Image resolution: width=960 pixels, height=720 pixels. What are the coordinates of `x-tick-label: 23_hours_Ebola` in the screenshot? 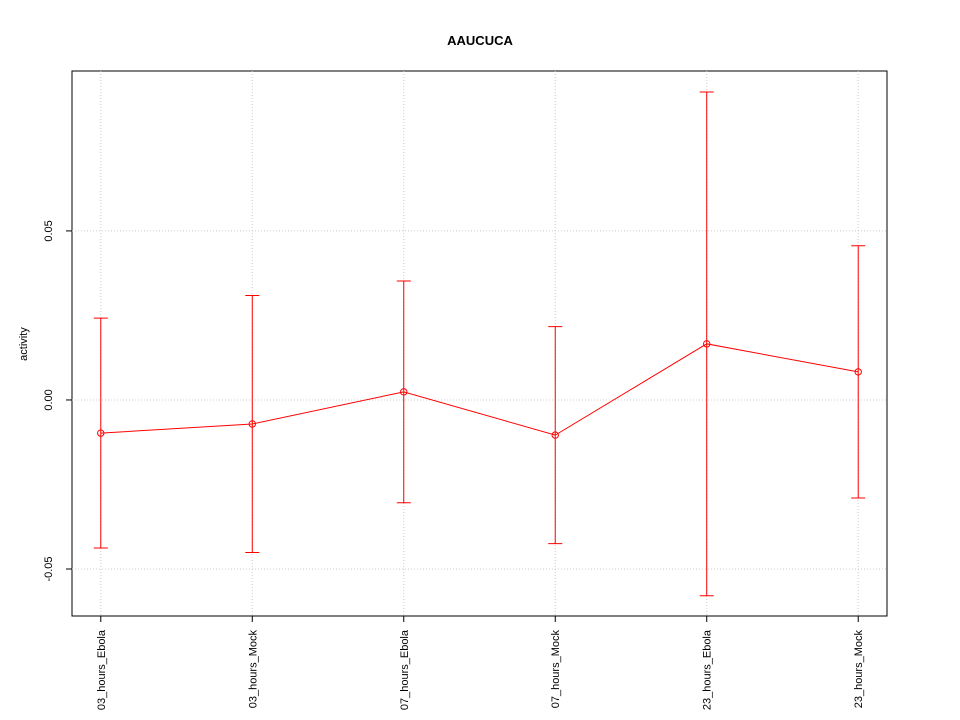 It's located at (708, 669).